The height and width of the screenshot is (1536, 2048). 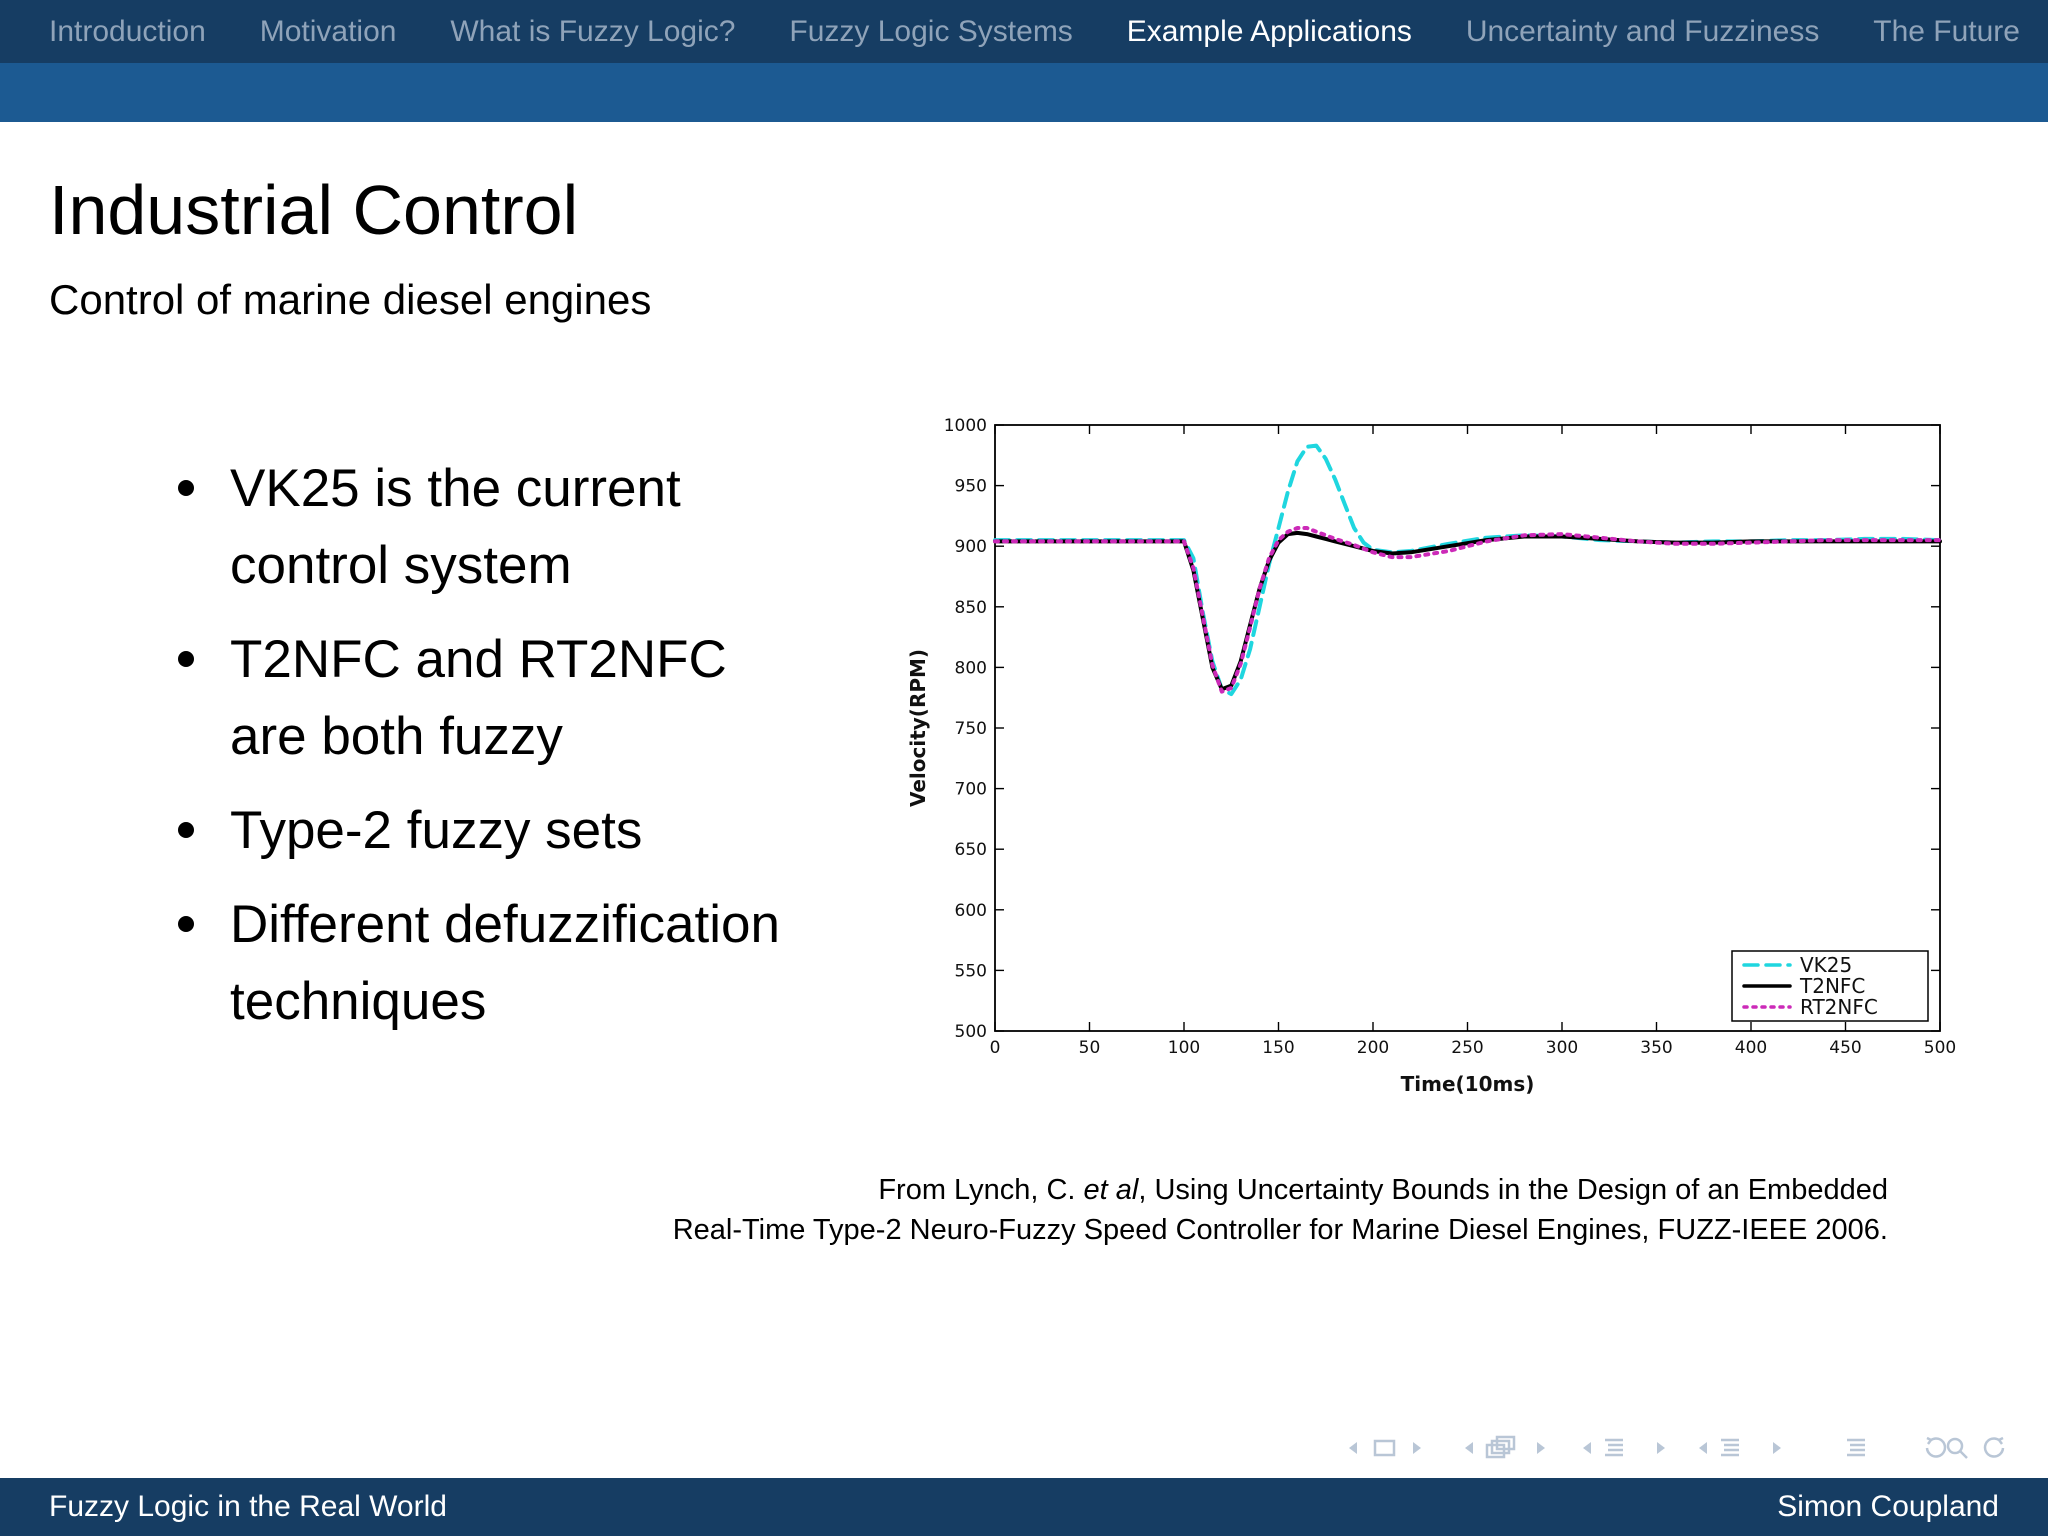 What do you see at coordinates (1661, 1448) in the screenshot?
I see `section-next-icon` at bounding box center [1661, 1448].